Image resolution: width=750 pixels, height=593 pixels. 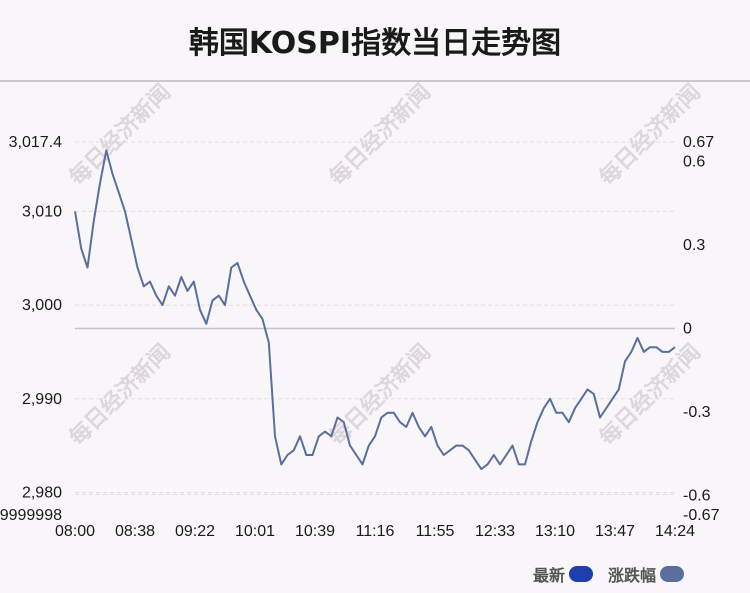 What do you see at coordinates (495, 531) in the screenshot?
I see `x-tick-label: 12:33` at bounding box center [495, 531].